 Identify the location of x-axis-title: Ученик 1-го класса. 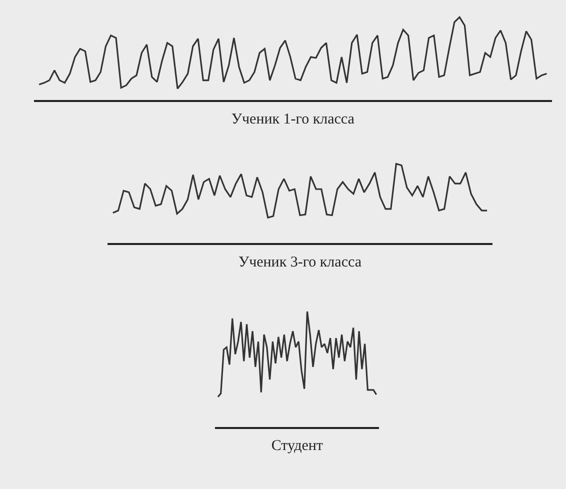
(293, 120).